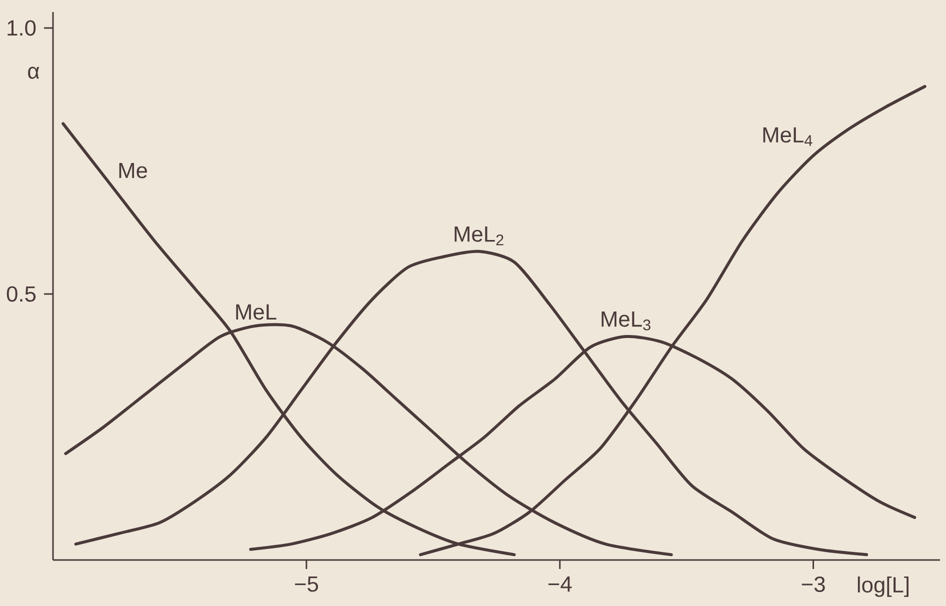 The width and height of the screenshot is (946, 606). Describe the element at coordinates (133, 170) in the screenshot. I see `series-label: Me` at that location.